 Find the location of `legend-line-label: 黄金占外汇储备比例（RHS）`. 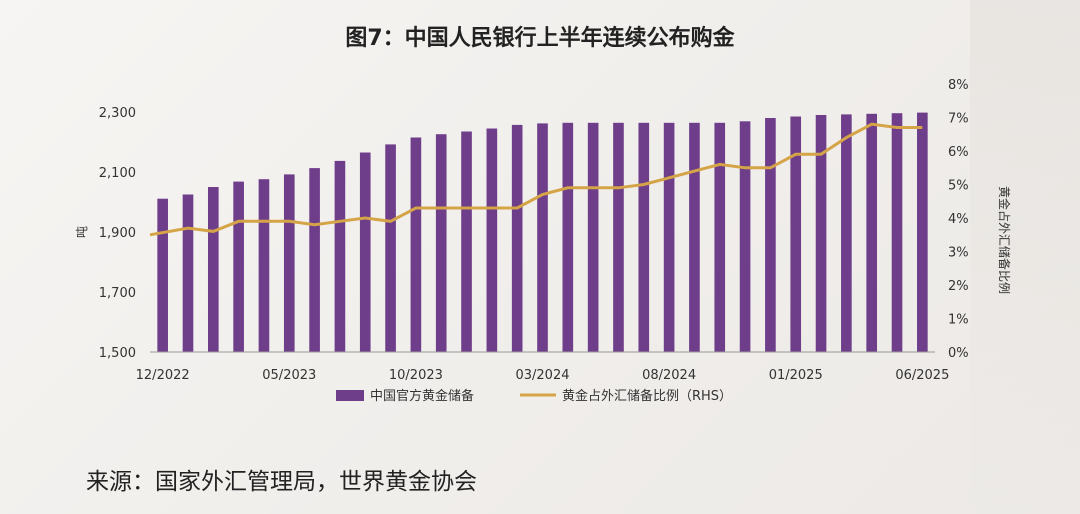

legend-line-label: 黄金占外汇储备比例（RHS） is located at coordinates (647, 396).